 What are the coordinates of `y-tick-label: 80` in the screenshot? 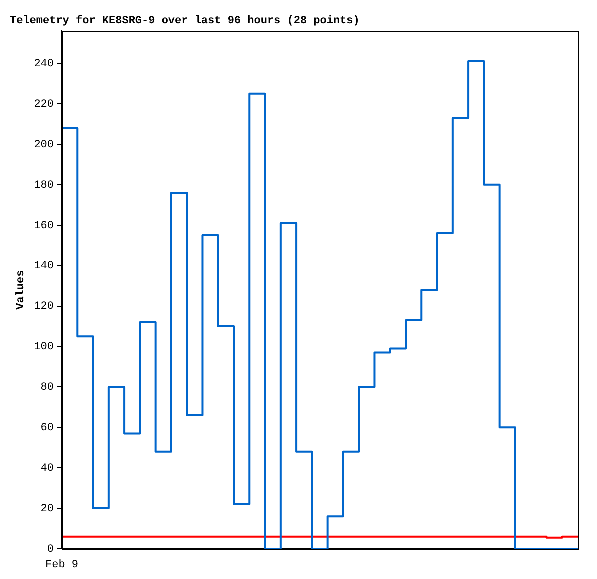 It's located at (47, 388).